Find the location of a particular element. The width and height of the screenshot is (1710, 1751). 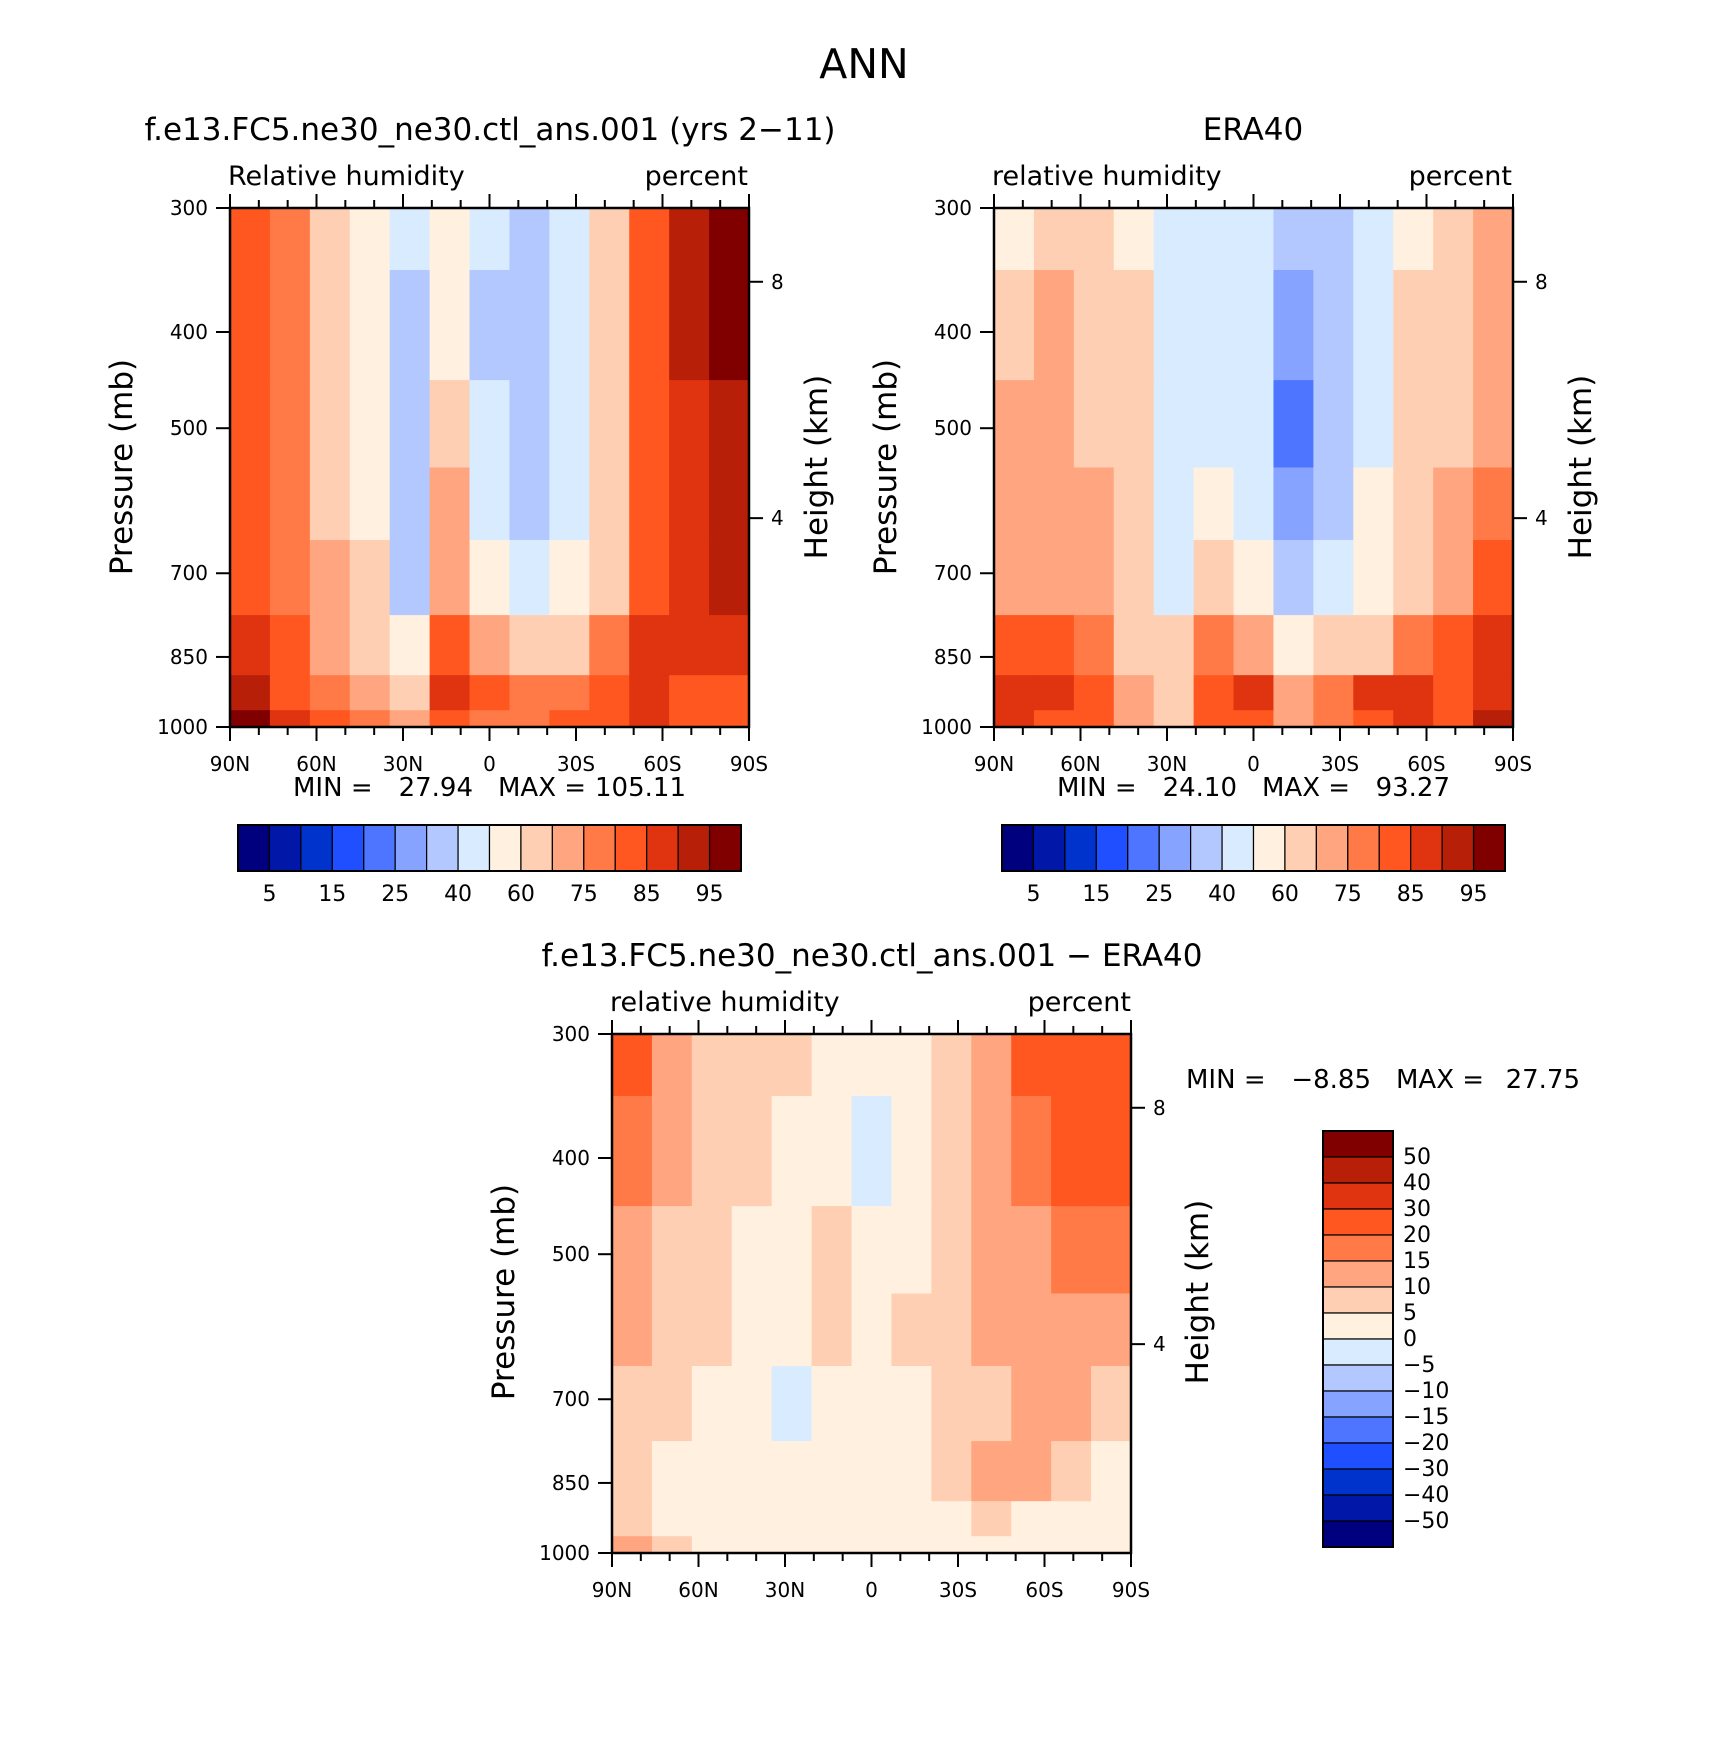

y-tick-label: 850 is located at coordinates (953, 657).